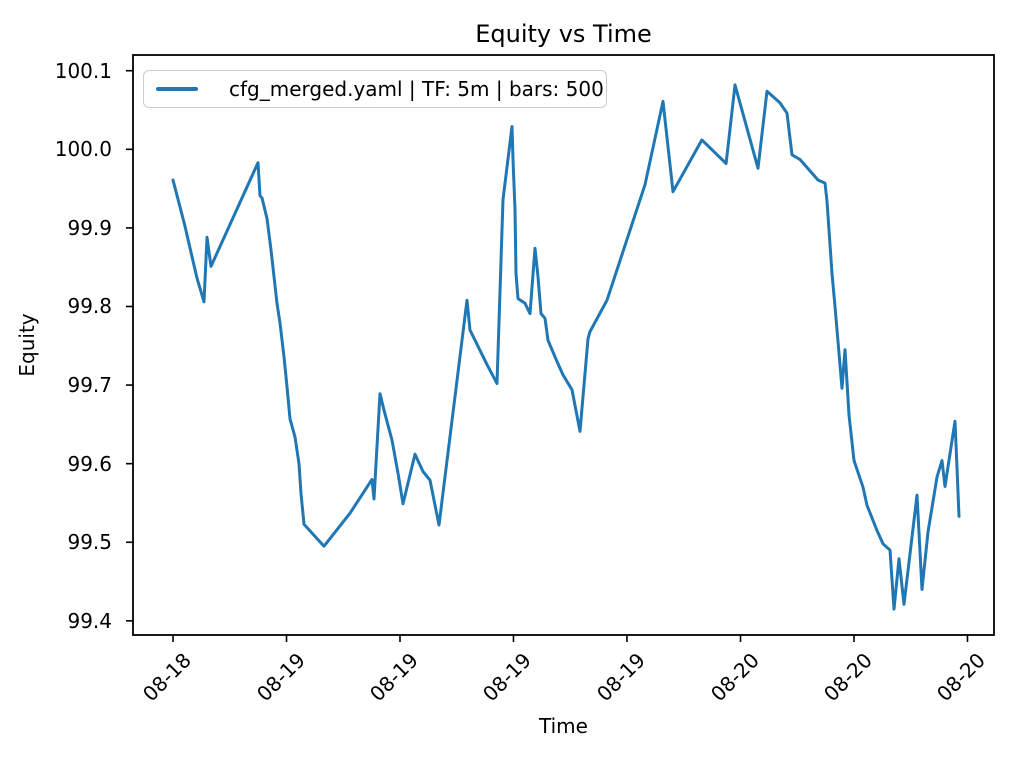 The width and height of the screenshot is (1024, 768). I want to click on y-tick-label: 99.4, so click(89, 620).